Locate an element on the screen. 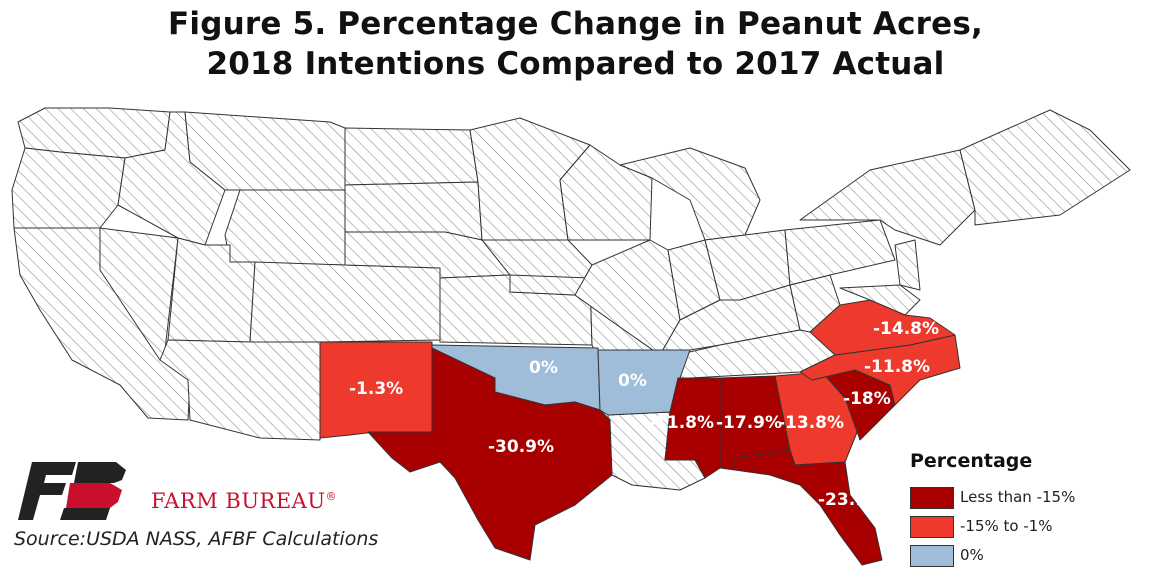 This screenshot has height=585, width=1151. label-oklahoma: 0% is located at coordinates (543, 368).